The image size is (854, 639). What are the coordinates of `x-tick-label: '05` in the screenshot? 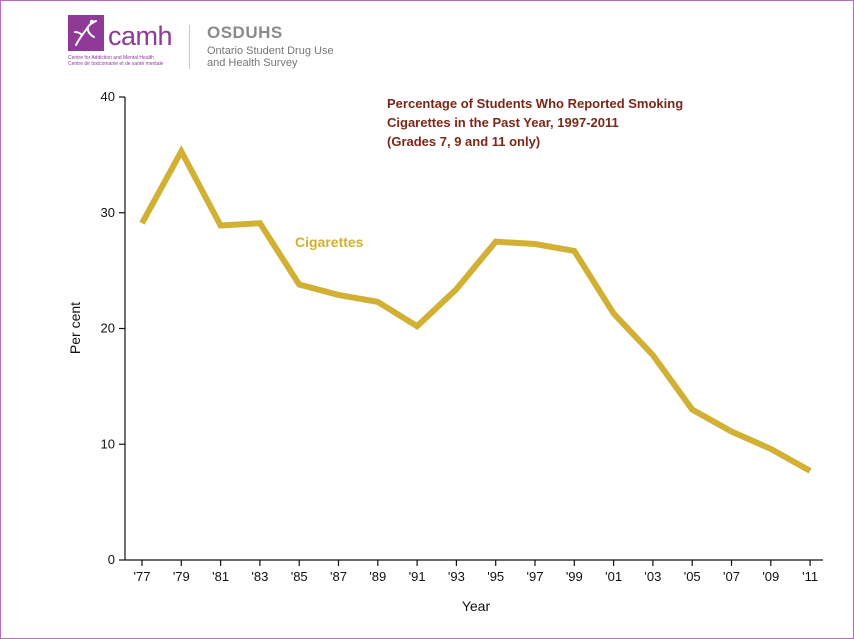 It's located at (692, 576).